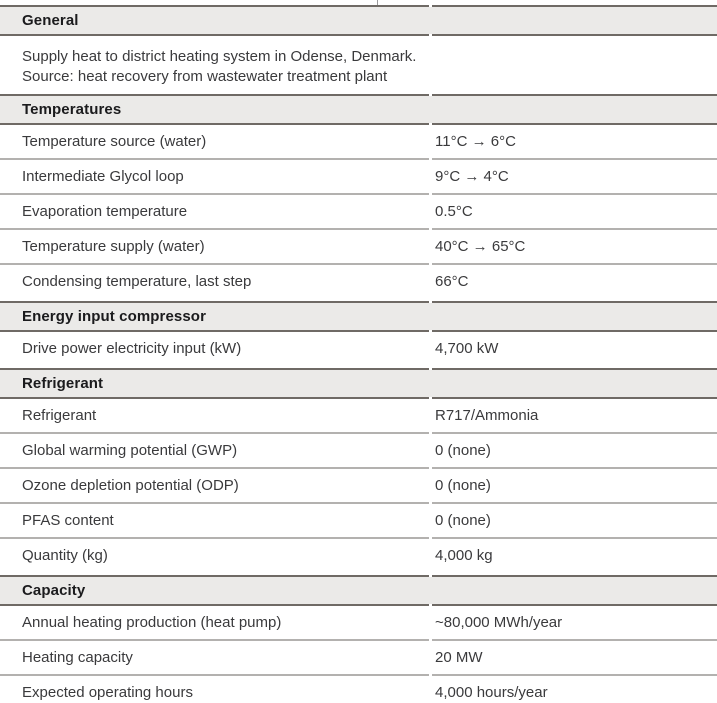 Image resolution: width=717 pixels, height=703 pixels. Describe the element at coordinates (358, 20) in the screenshot. I see `section-header: General` at that location.